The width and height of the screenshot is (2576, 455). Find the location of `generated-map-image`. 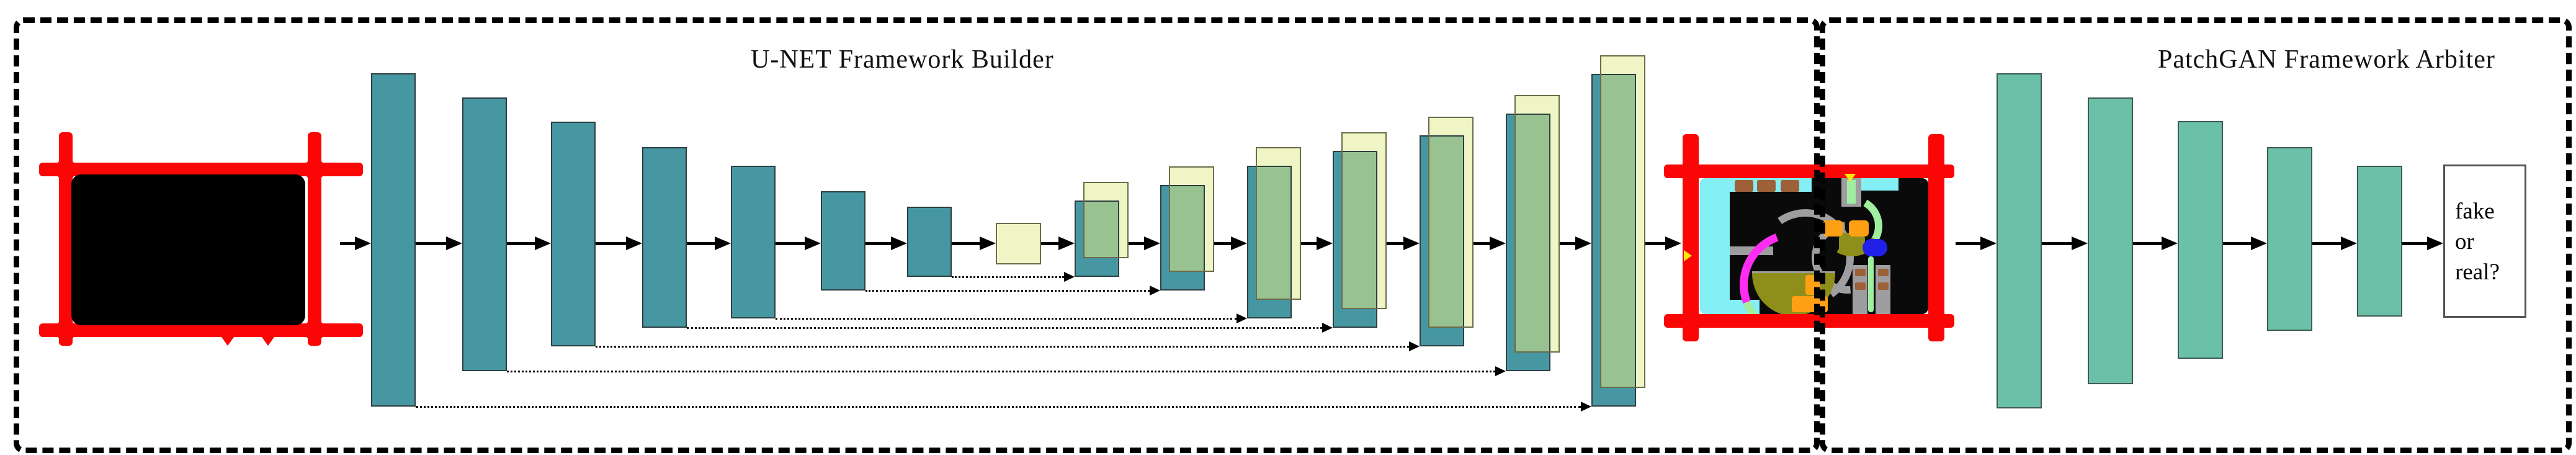

generated-map-image is located at coordinates (1814, 246).